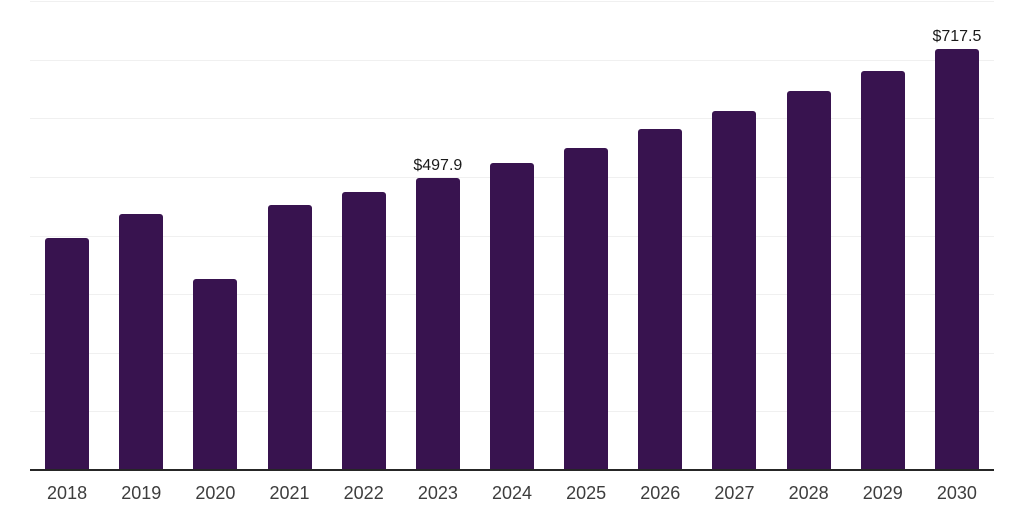 Image resolution: width=1024 pixels, height=512 pixels. I want to click on x-tick-label: 2018, so click(67, 493).